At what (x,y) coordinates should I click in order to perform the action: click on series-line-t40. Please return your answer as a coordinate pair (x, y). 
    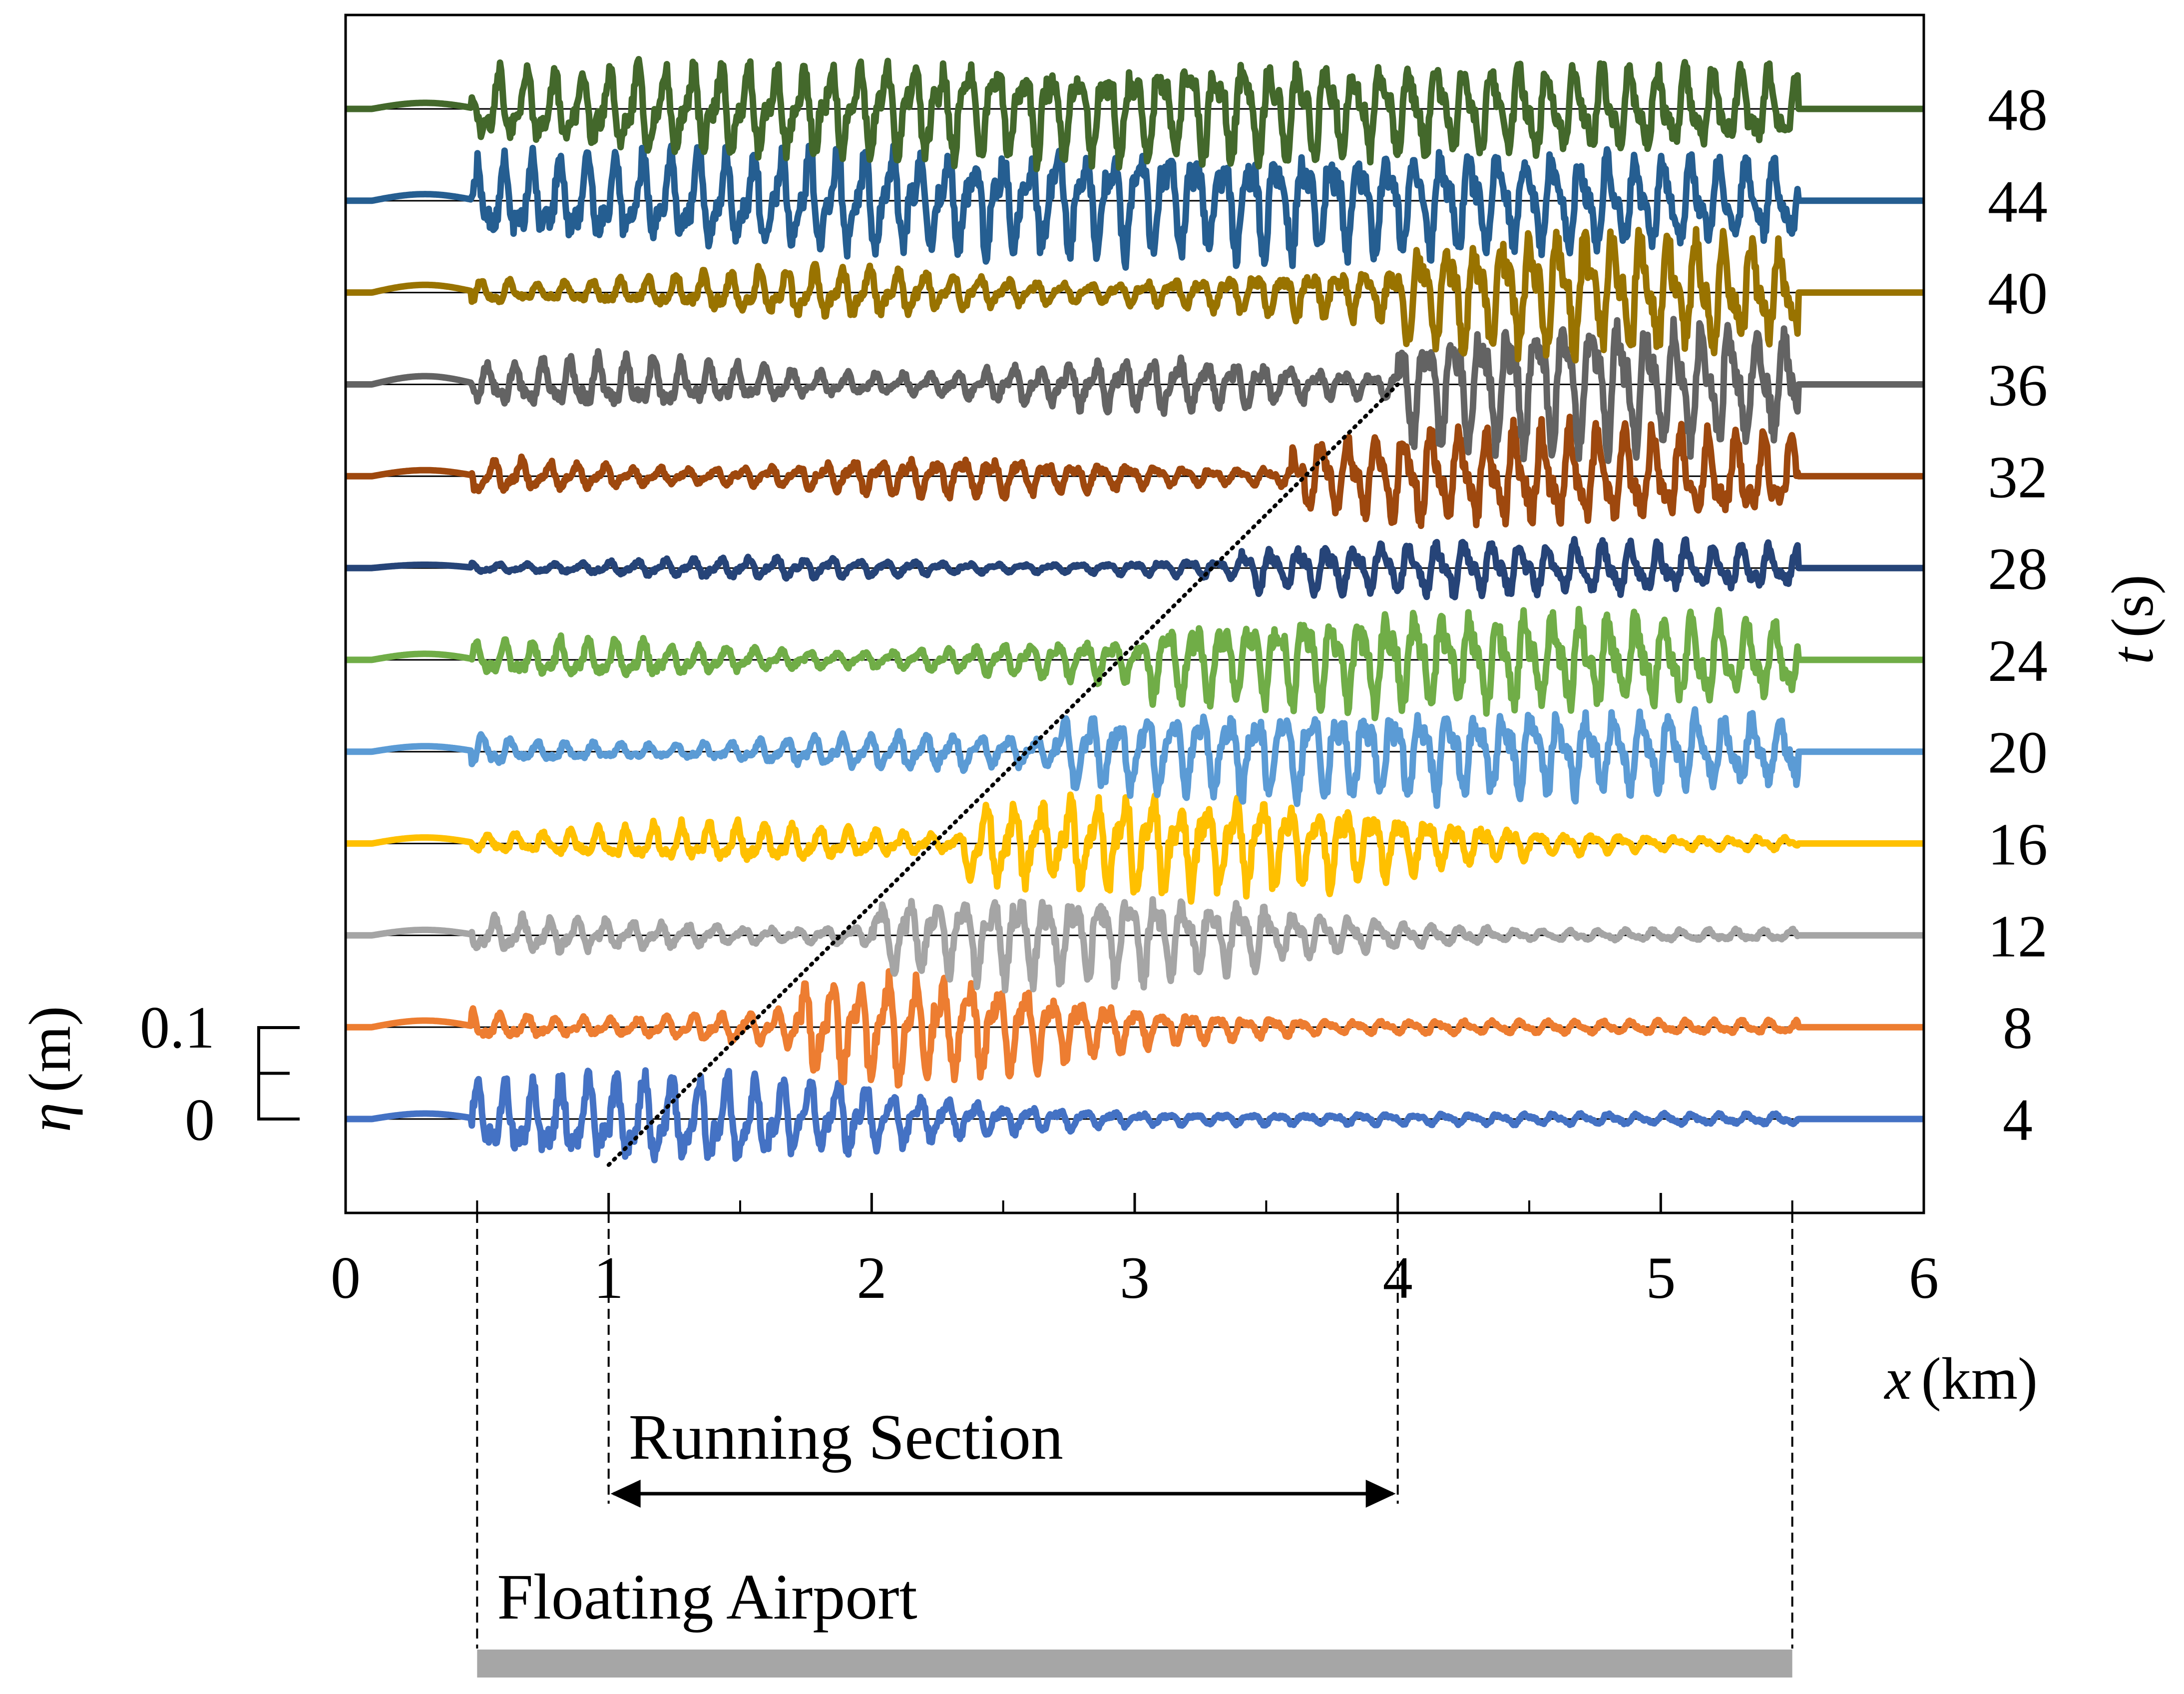
    Looking at the image, I should click on (1134, 295).